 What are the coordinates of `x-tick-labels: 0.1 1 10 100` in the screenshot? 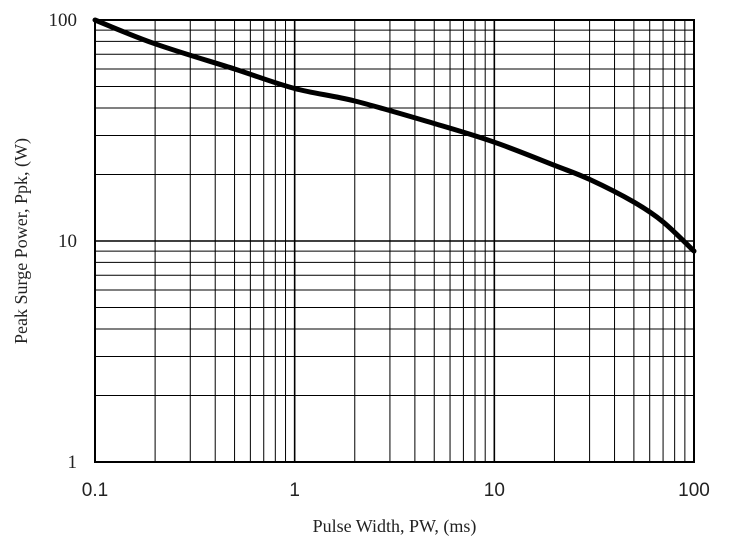 It's located at (396, 490).